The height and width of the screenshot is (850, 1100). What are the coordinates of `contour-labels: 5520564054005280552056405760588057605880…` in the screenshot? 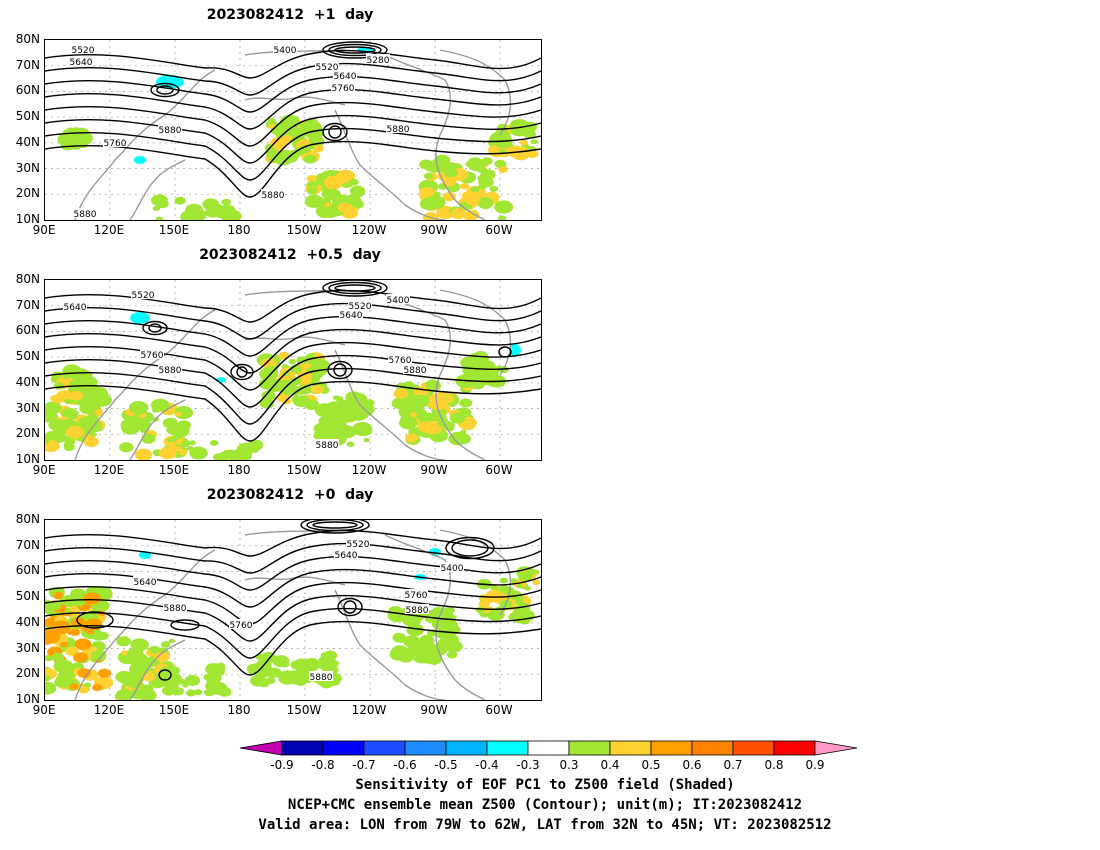 It's located at (239, 132).